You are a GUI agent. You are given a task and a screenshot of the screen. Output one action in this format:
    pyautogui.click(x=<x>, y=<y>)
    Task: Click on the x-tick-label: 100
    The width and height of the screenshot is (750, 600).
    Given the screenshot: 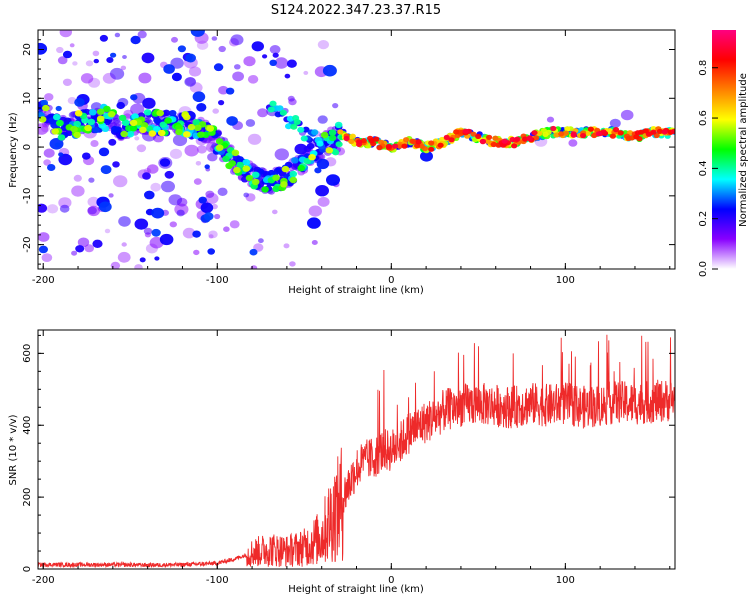 What is the action you would take?
    pyautogui.click(x=565, y=280)
    